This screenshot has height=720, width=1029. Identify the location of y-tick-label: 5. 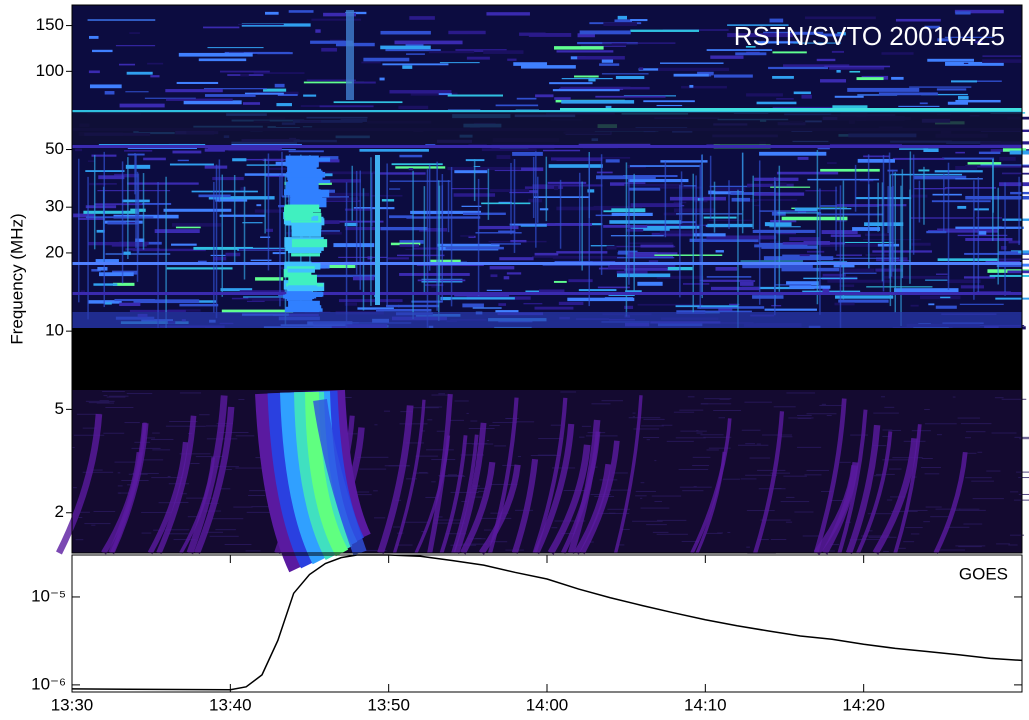
(59, 408).